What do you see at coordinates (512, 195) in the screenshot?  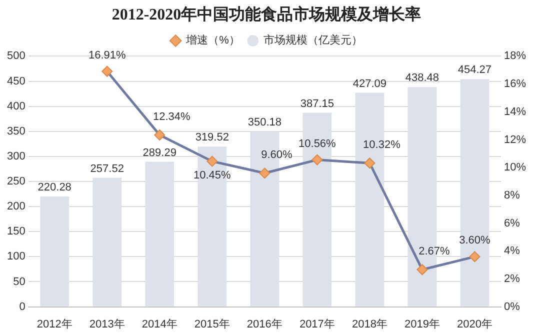 I see `y2-tick-label: 8%` at bounding box center [512, 195].